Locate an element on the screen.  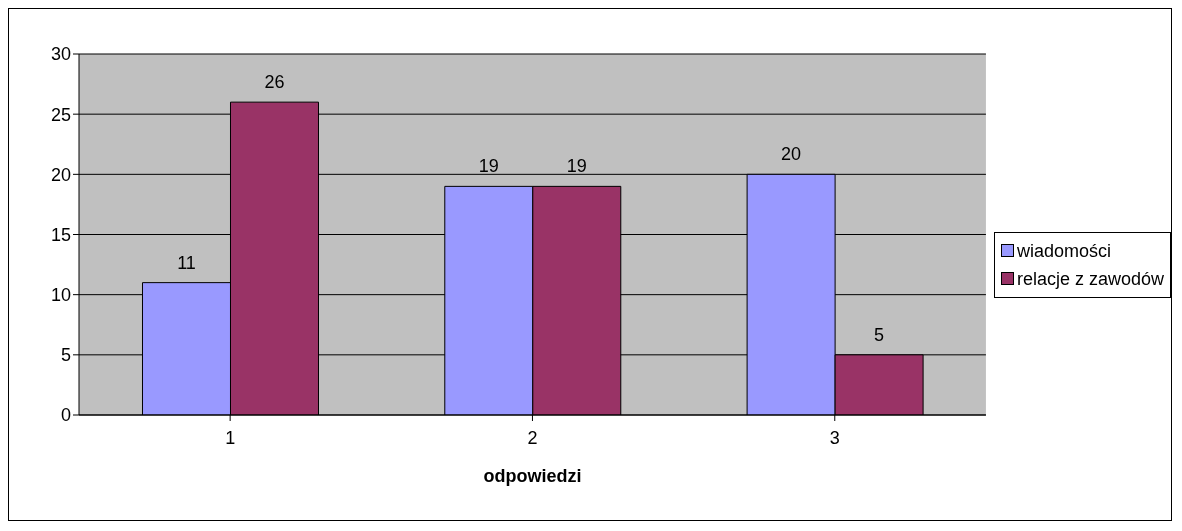
y-tick-label: 0 is located at coordinates (65, 415).